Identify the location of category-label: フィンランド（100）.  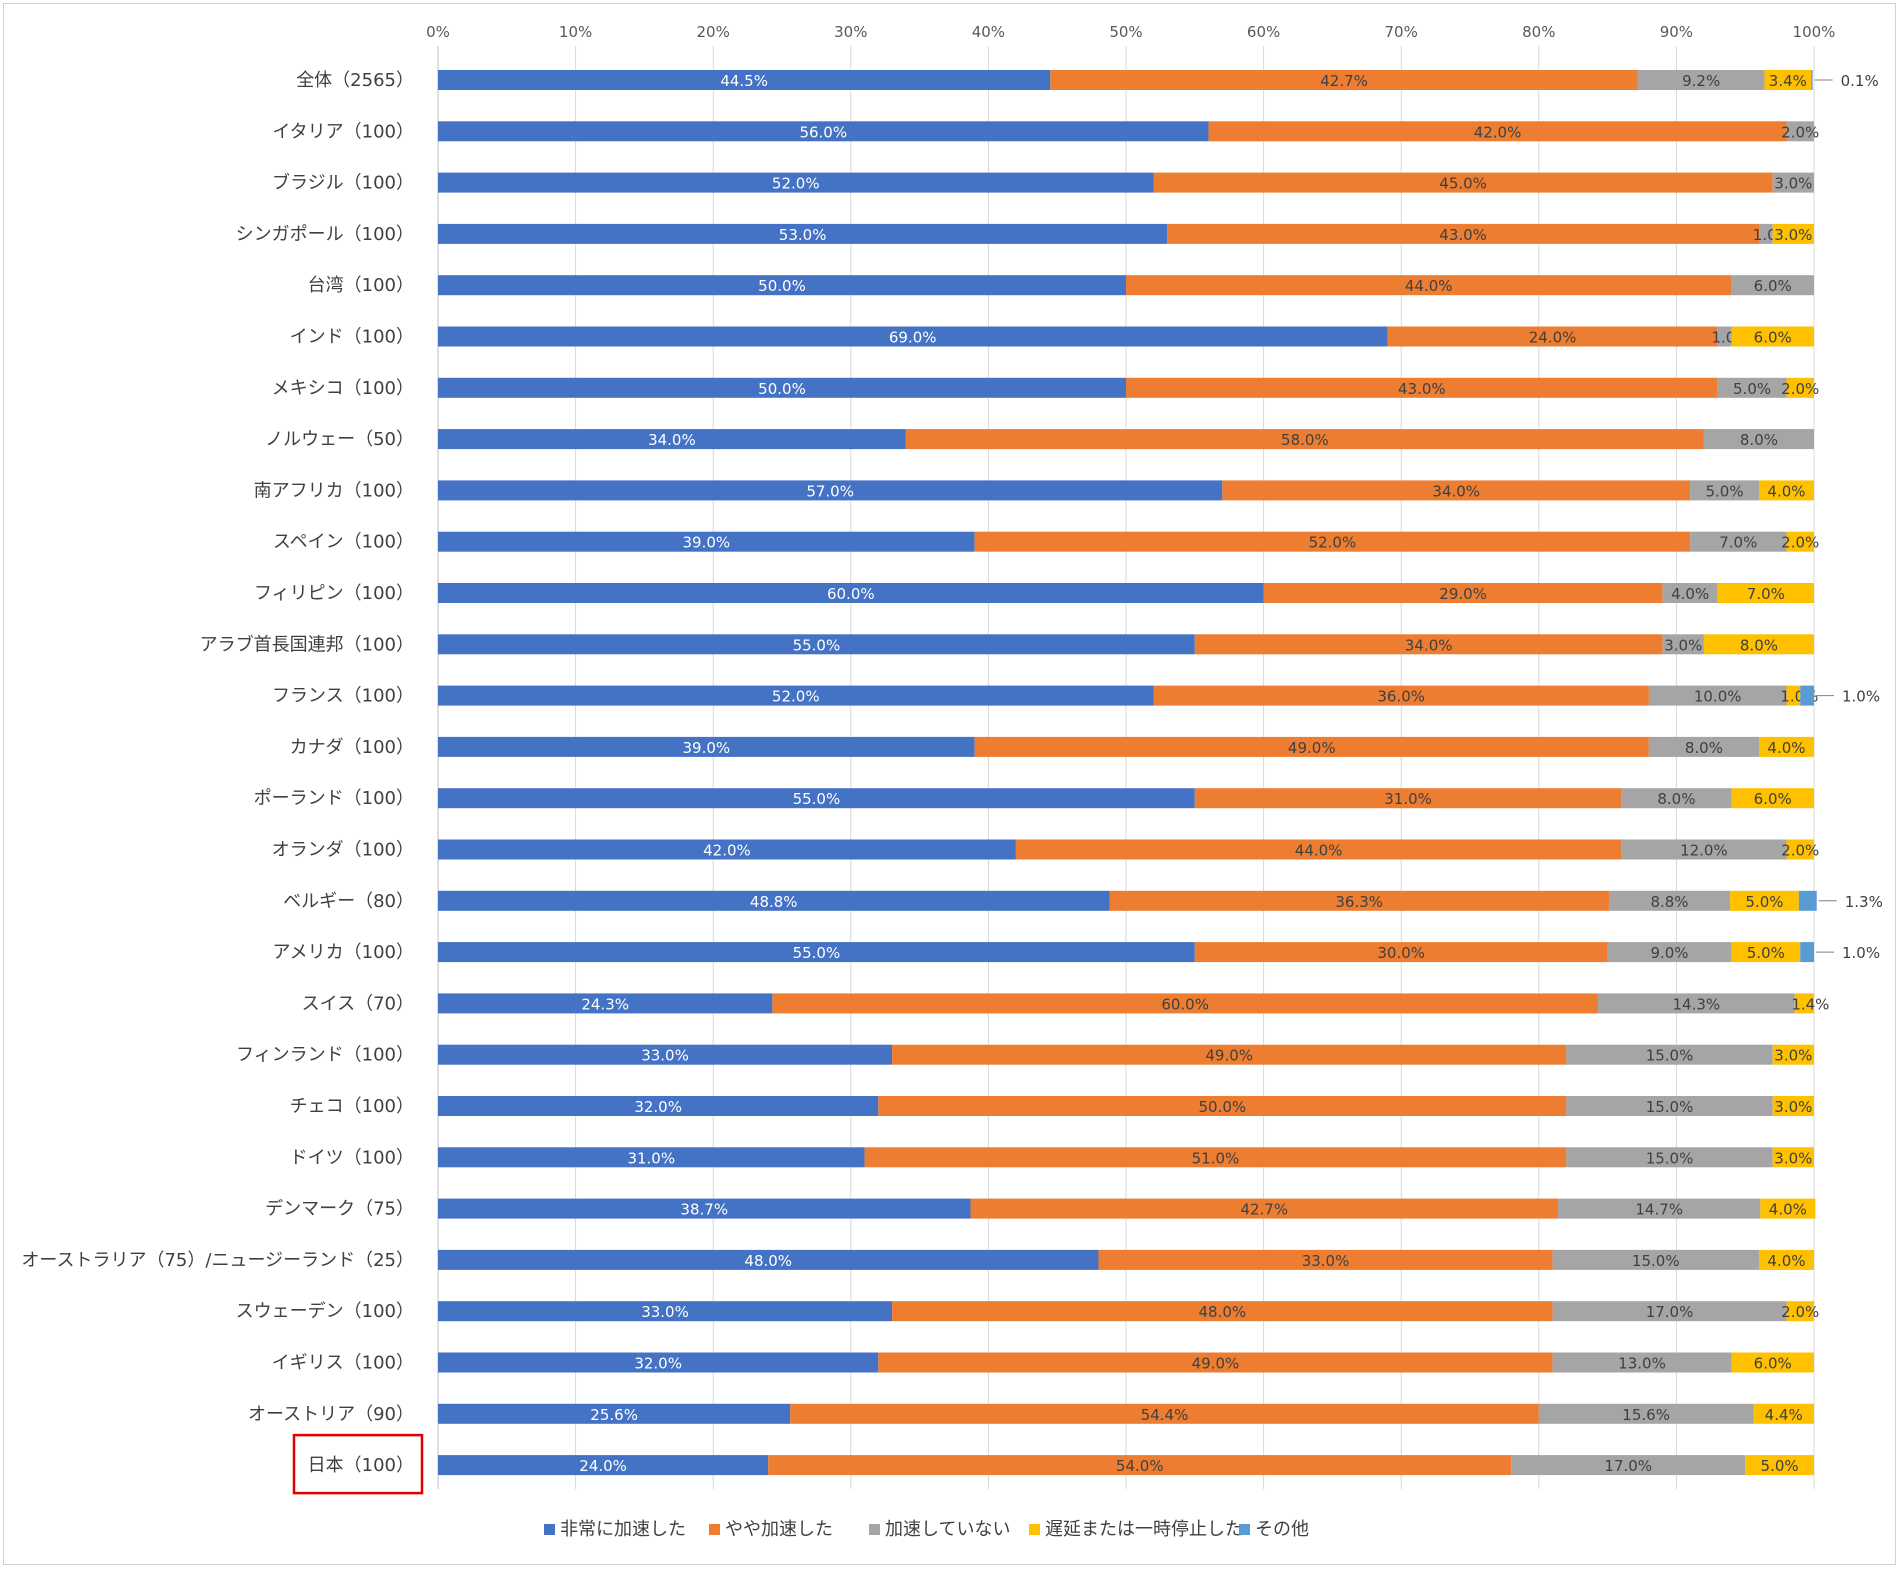
(325, 1055).